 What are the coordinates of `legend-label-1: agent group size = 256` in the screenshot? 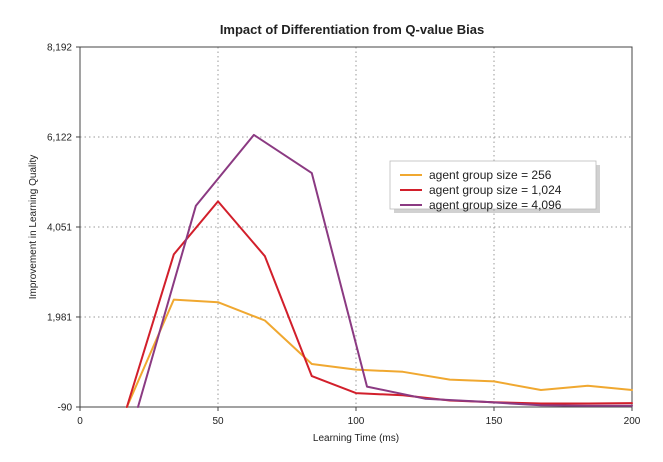 It's located at (490, 175).